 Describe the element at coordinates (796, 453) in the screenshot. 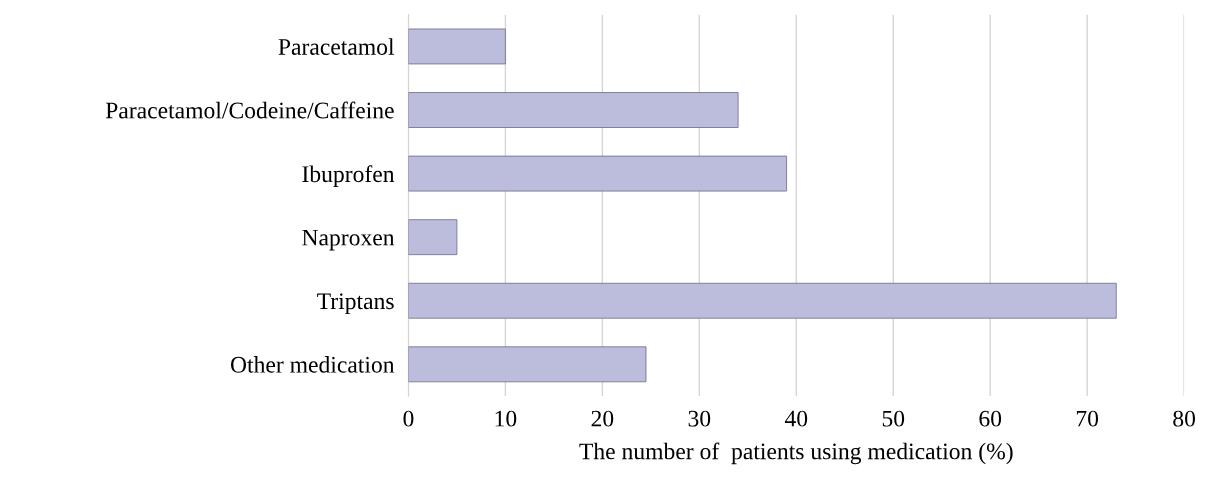

I see `x-axis-title: The number of patients using medication (%)` at that location.